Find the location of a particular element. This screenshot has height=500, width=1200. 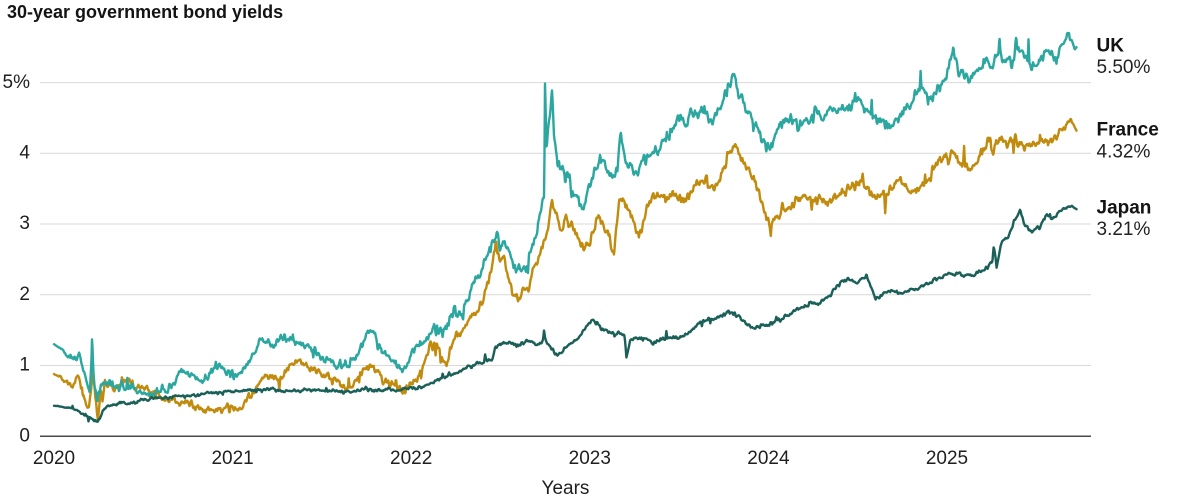

svg-text: UK is located at coordinates (1111, 46).